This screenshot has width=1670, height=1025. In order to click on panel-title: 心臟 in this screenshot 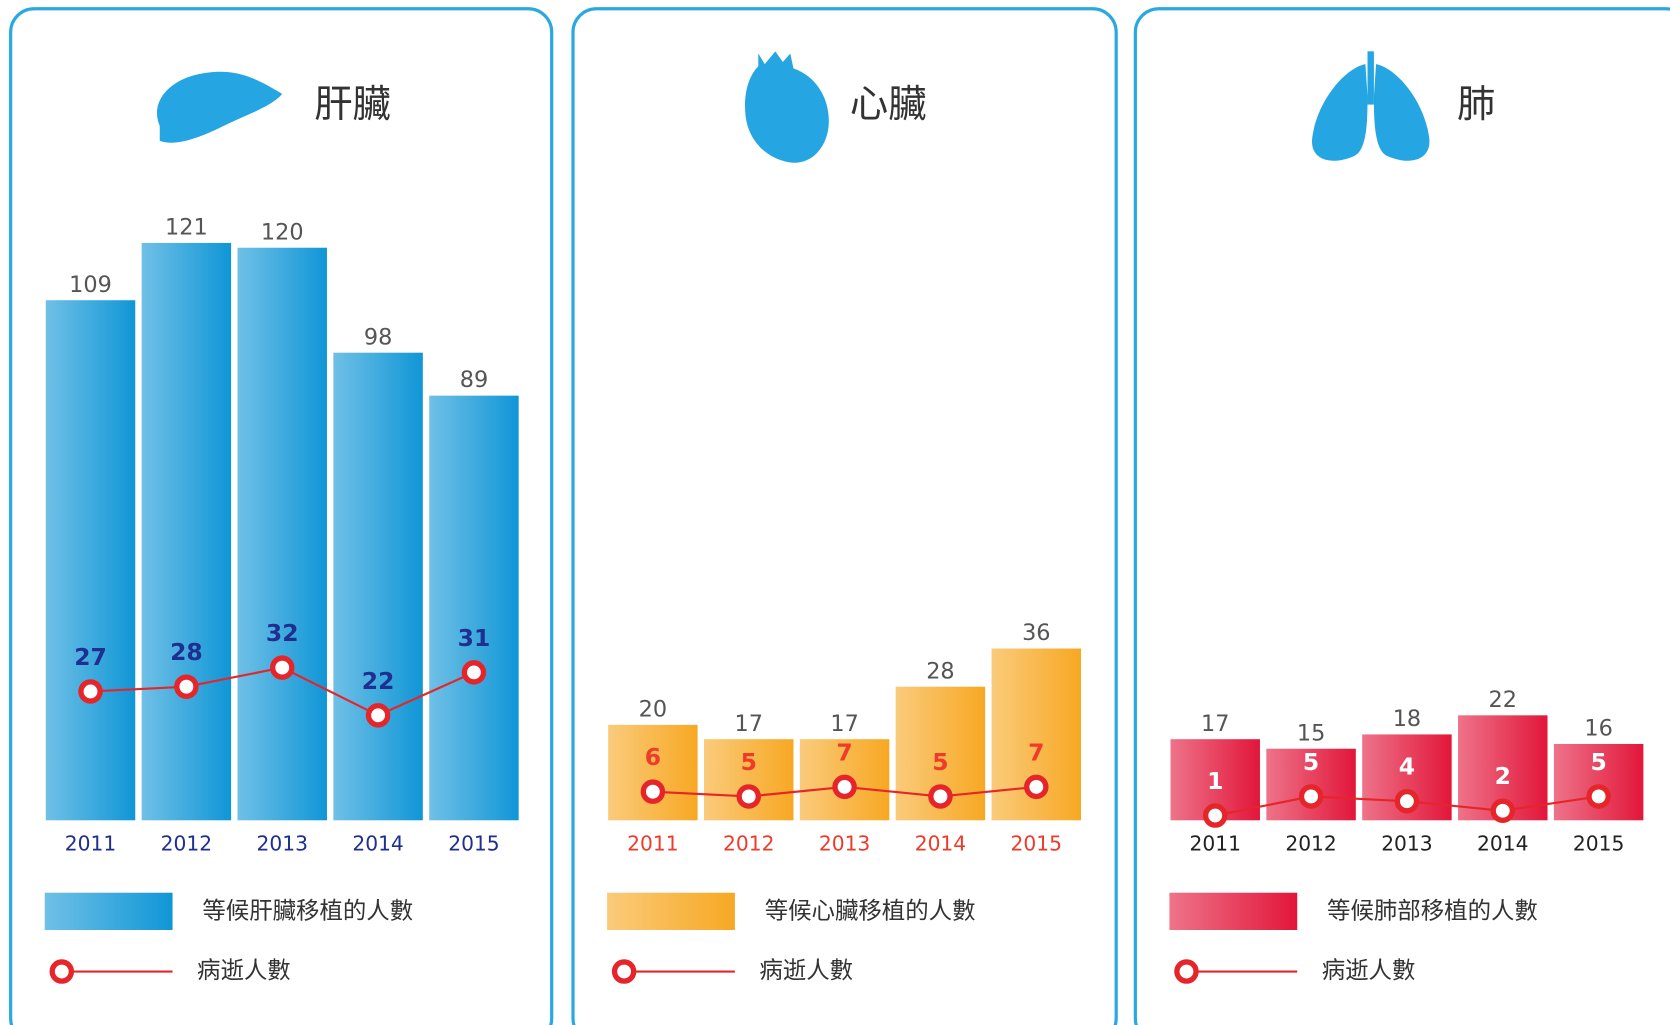, I will do `click(888, 104)`.